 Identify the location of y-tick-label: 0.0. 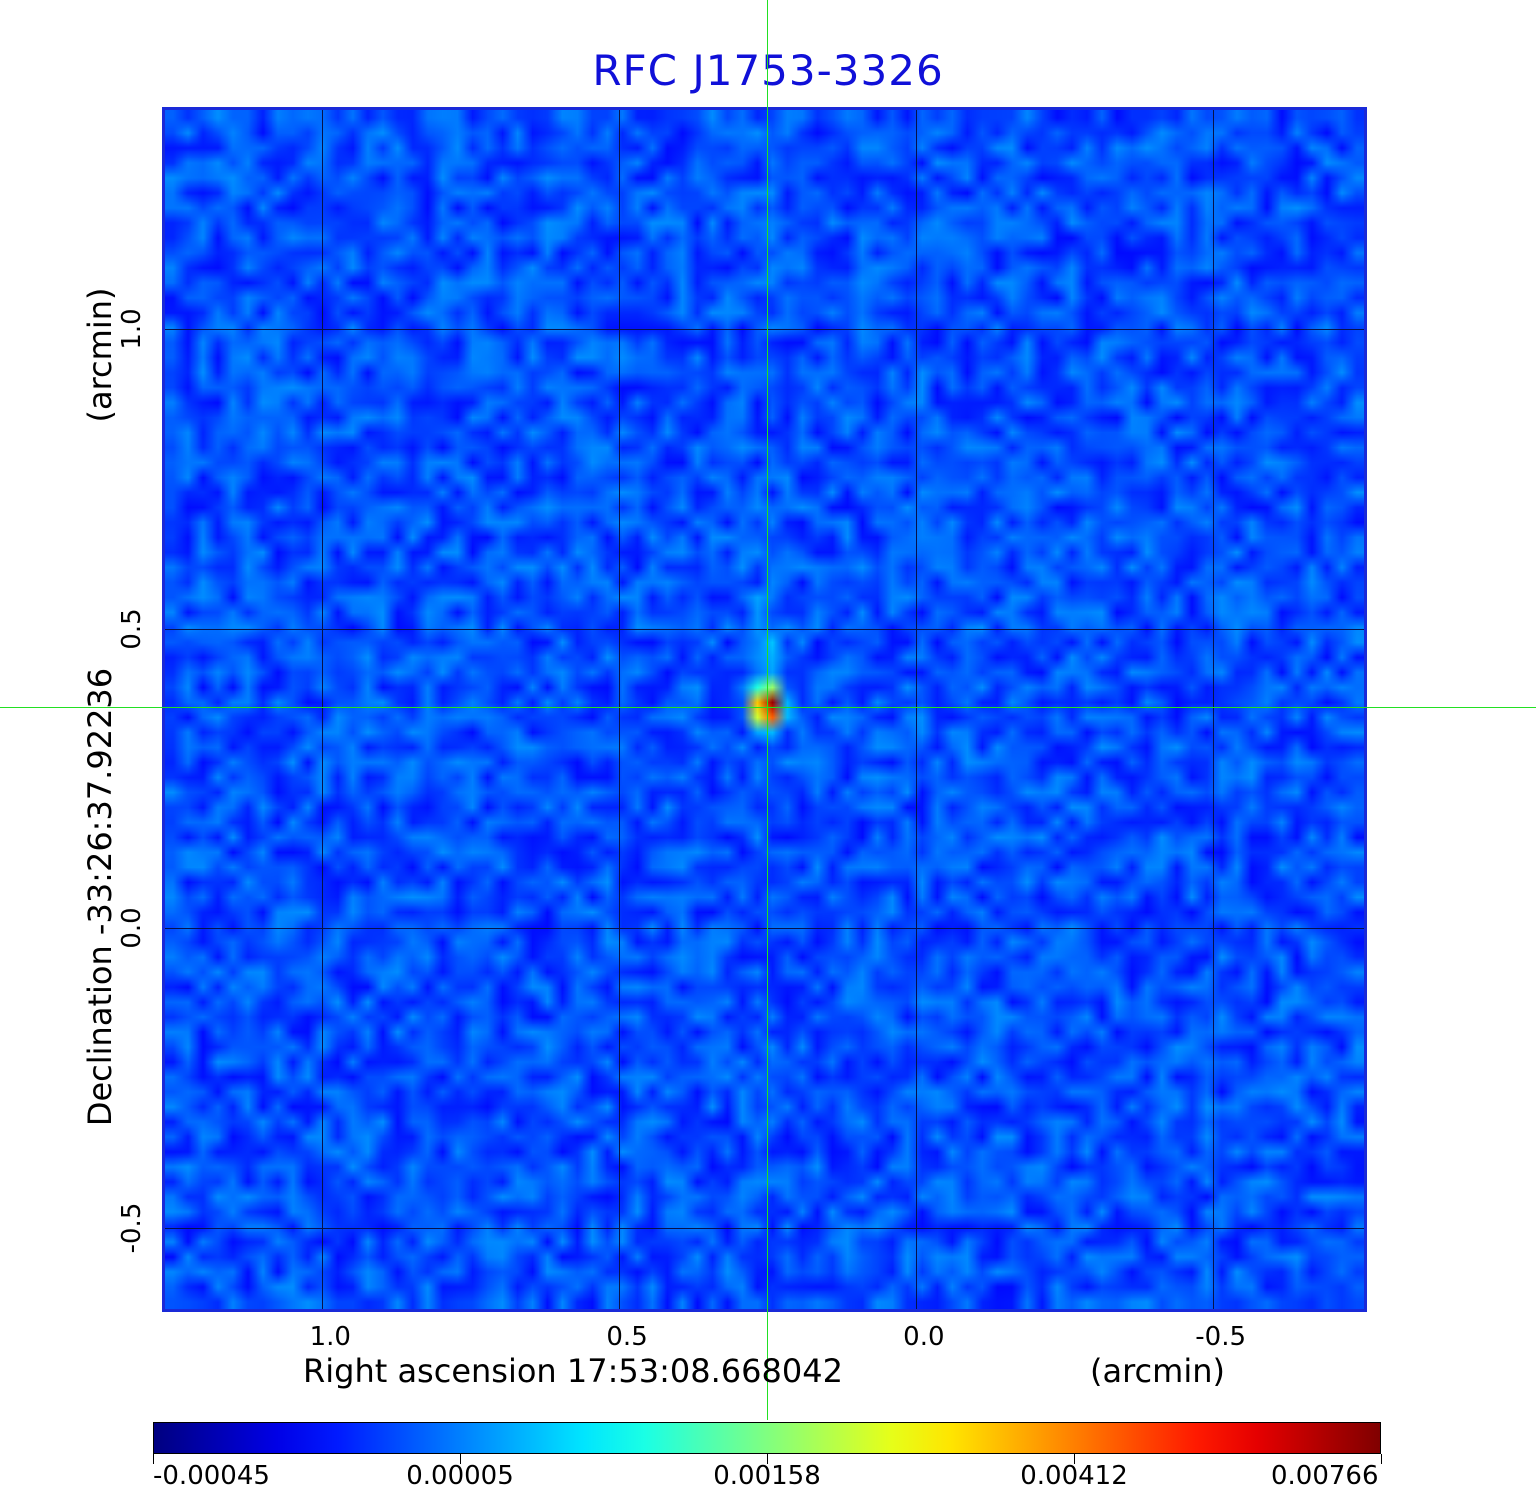
(132, 928).